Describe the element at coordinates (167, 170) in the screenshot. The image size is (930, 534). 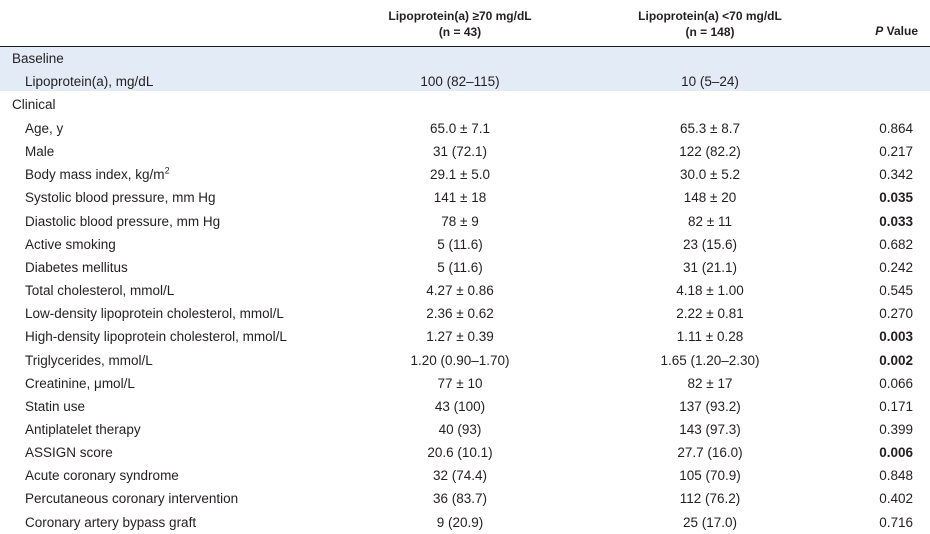
I see `row-label-superscript: 2` at that location.